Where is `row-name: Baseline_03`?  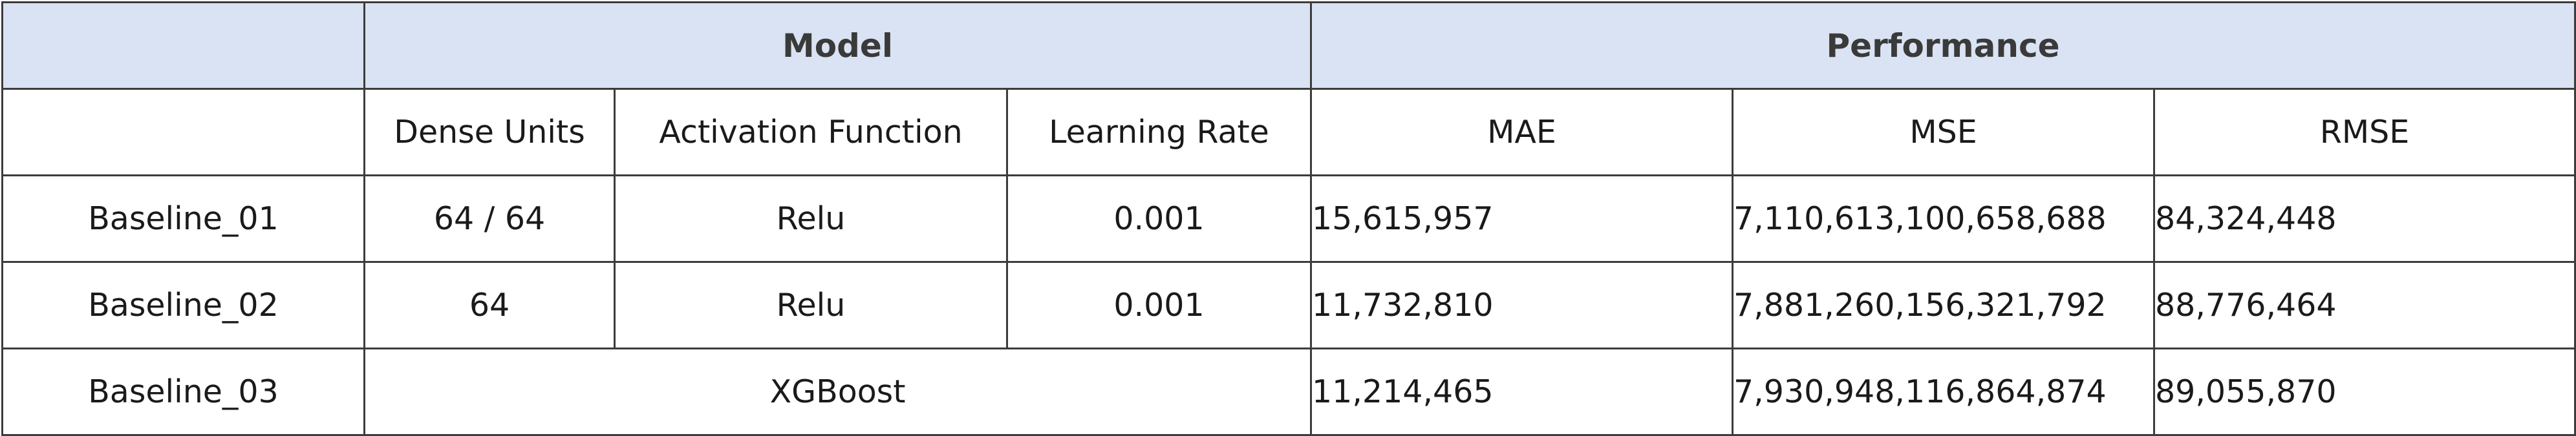 row-name: Baseline_03 is located at coordinates (183, 392).